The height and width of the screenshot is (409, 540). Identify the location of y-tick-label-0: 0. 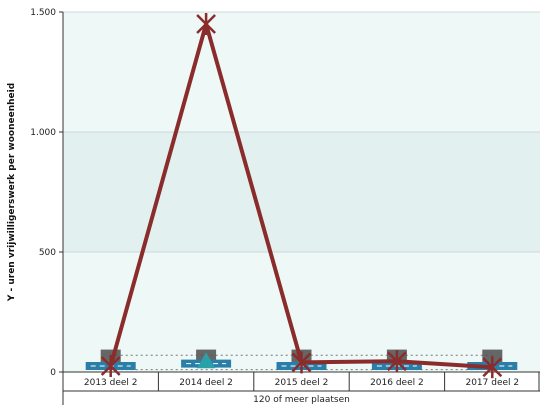
(53, 373).